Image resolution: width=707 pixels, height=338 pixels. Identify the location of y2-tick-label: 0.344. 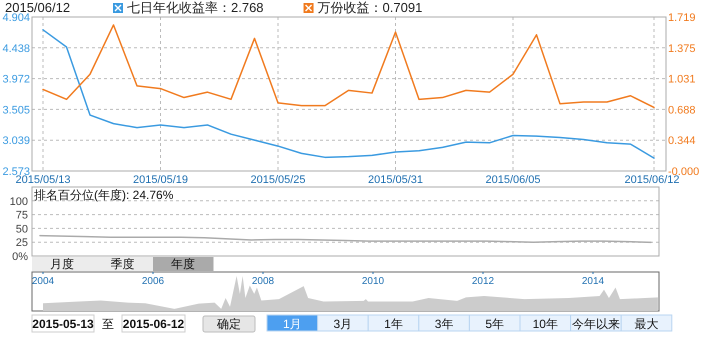
(682, 141).